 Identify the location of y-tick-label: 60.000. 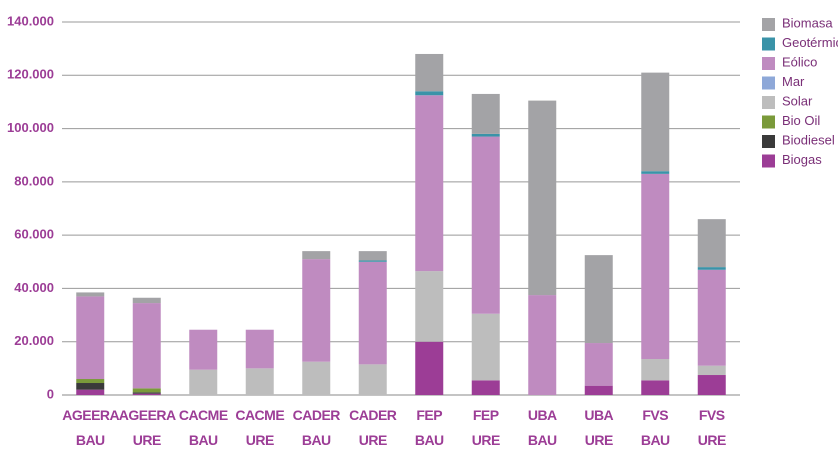
(34, 234).